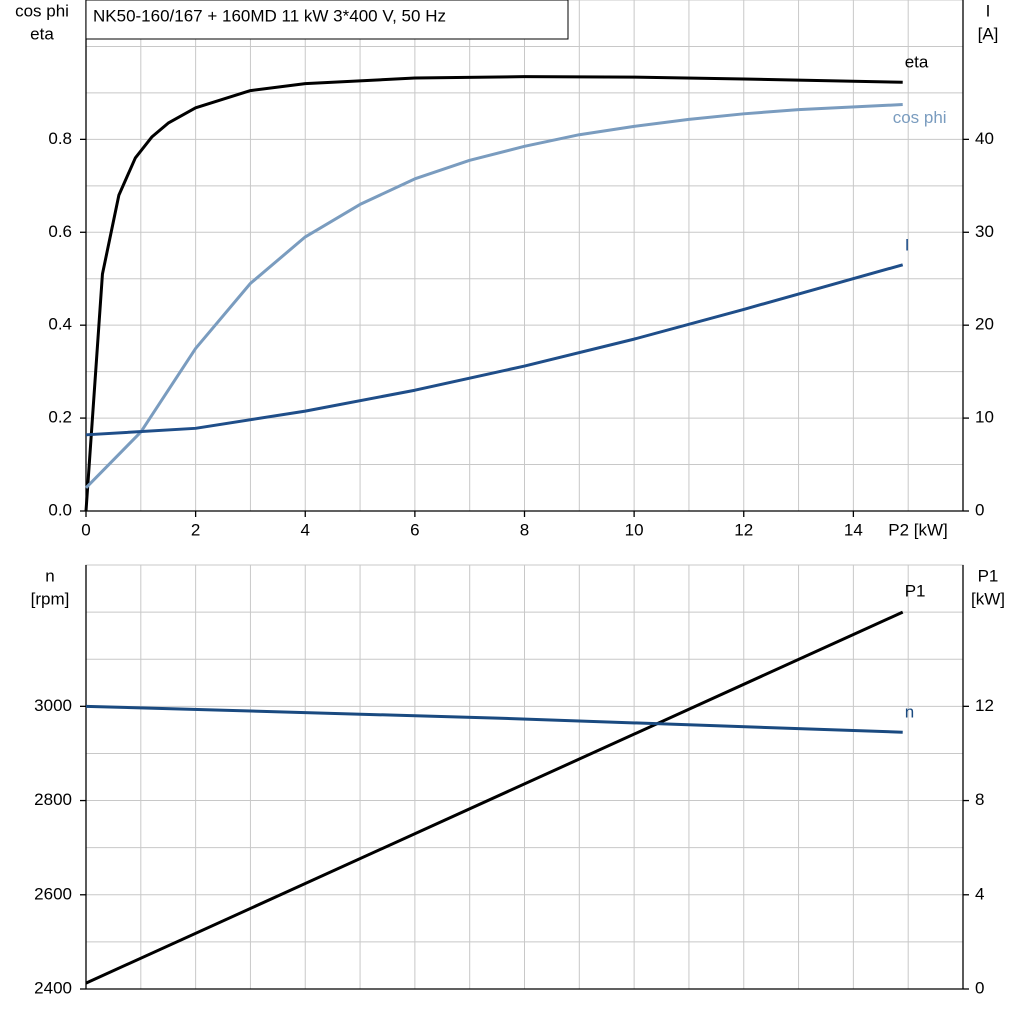 This screenshot has width=1024, height=1024. What do you see at coordinates (918, 529) in the screenshot?
I see `x-axis-label: P2 [kW]` at bounding box center [918, 529].